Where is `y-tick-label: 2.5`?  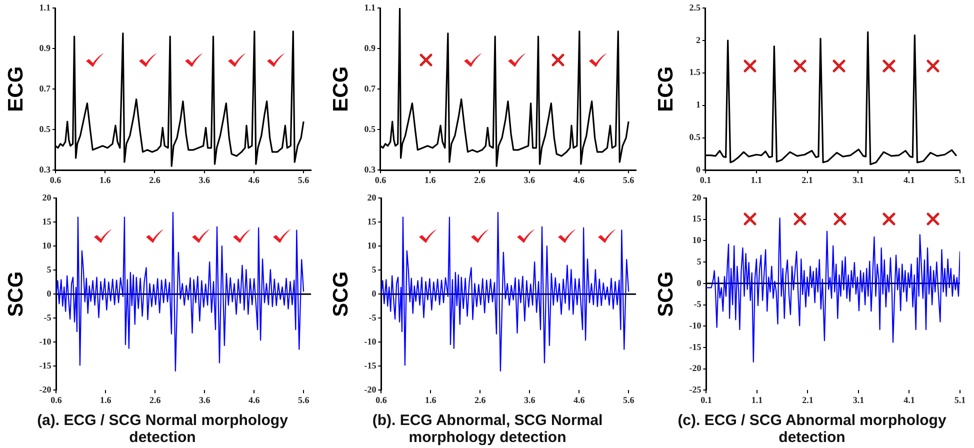
y-tick-label: 2.5 is located at coordinates (695, 7).